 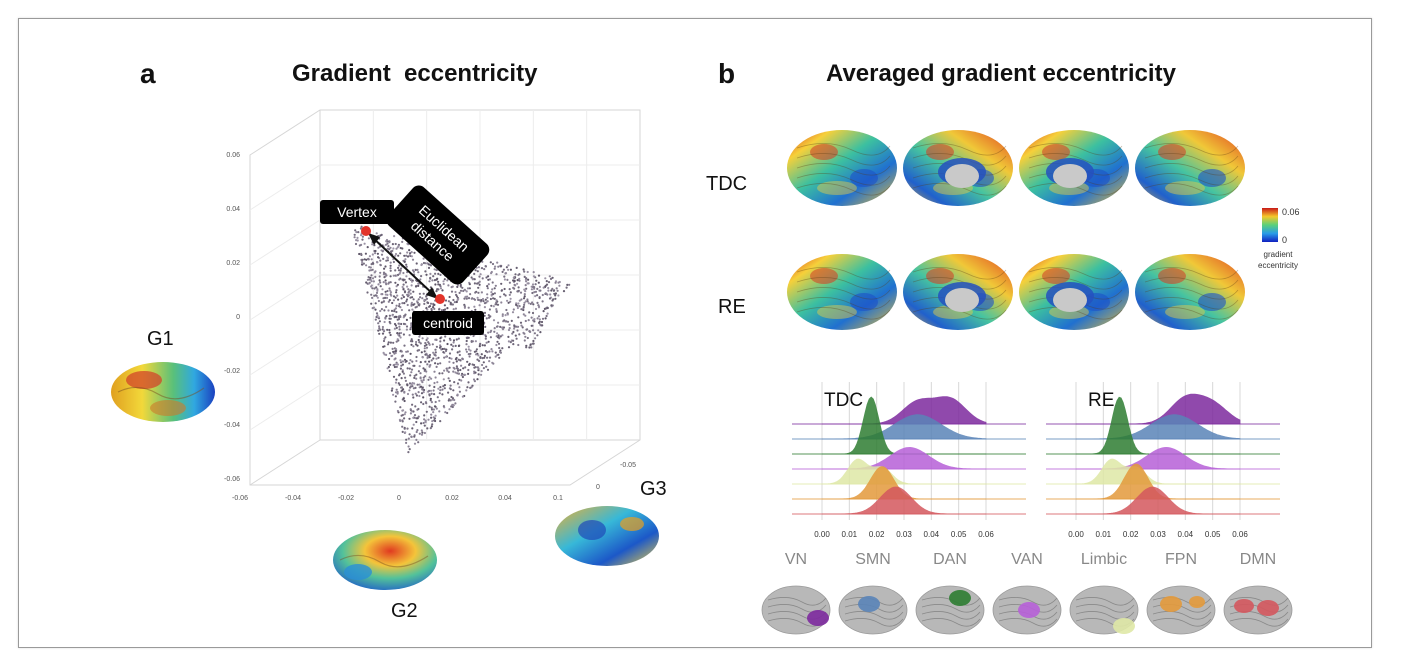 I want to click on network-smn: SMN, so click(x=873, y=593).